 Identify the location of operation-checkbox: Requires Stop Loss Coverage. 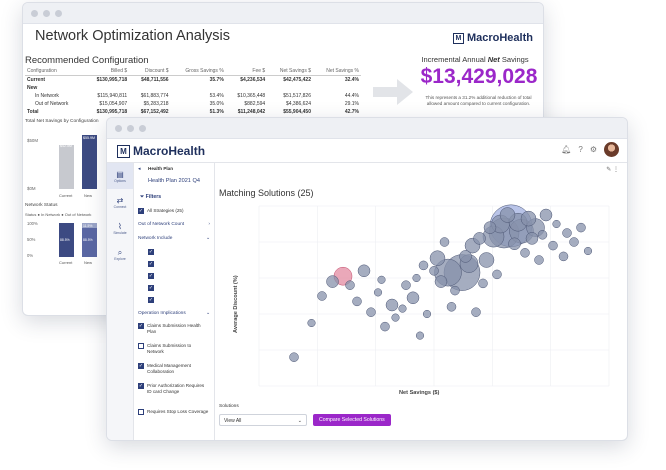
(175, 412).